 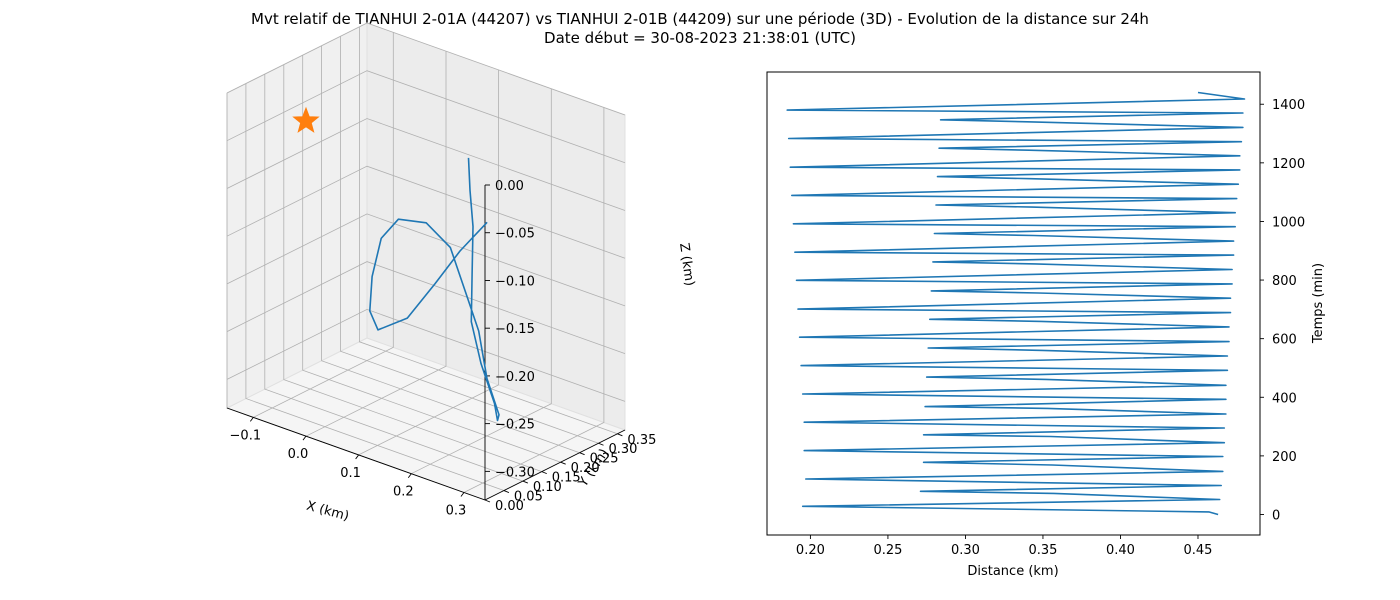 I want to click on x-tick-label: 0.0, so click(x=298, y=454).